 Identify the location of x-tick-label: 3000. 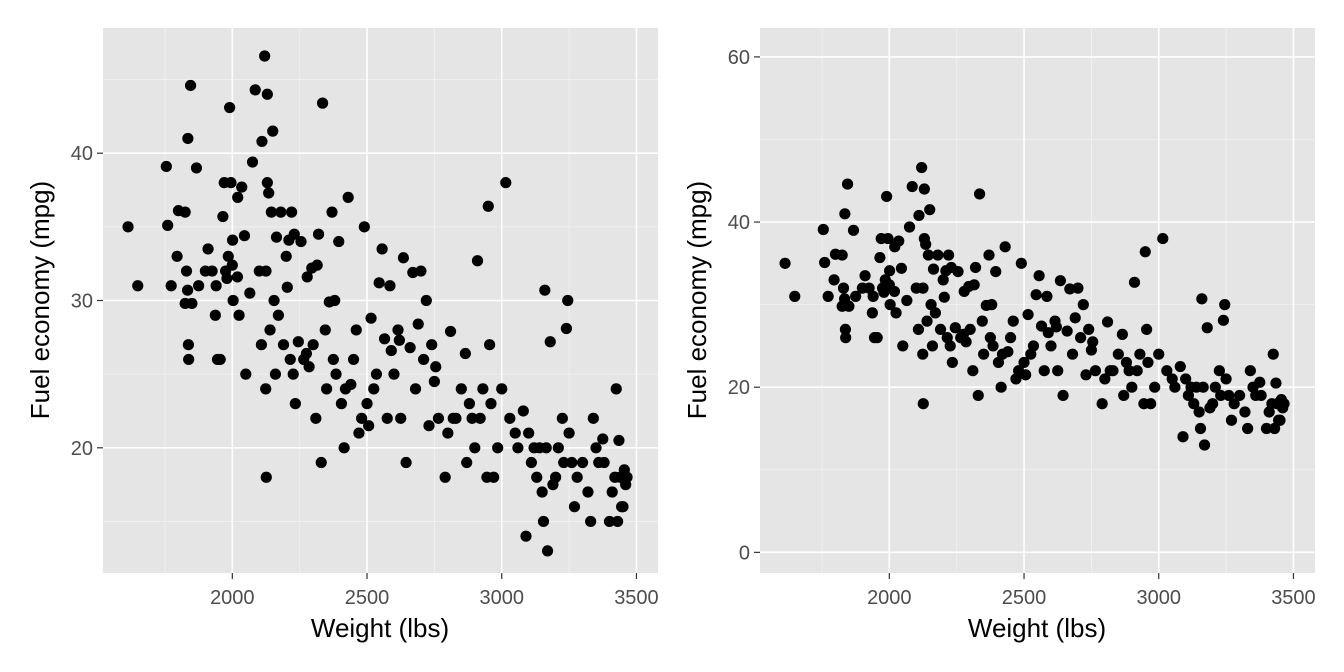
(1158, 598).